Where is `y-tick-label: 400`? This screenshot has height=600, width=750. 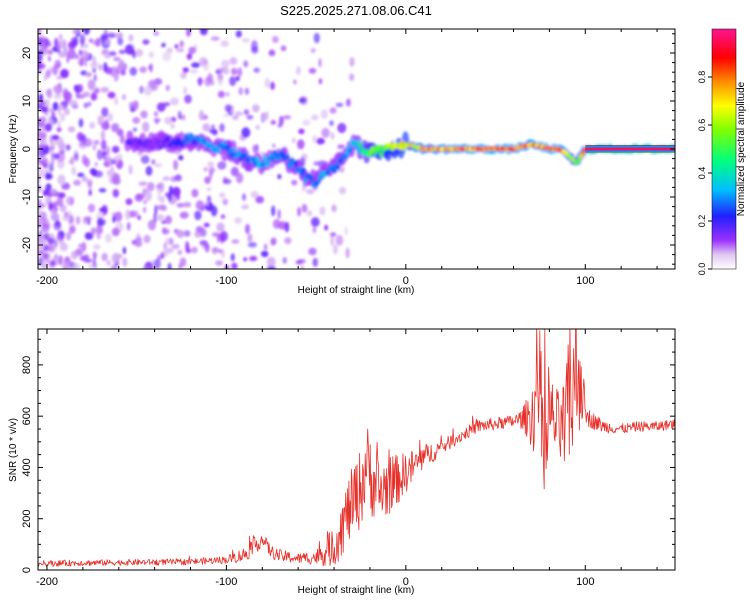
y-tick-label: 400 is located at coordinates (27, 467).